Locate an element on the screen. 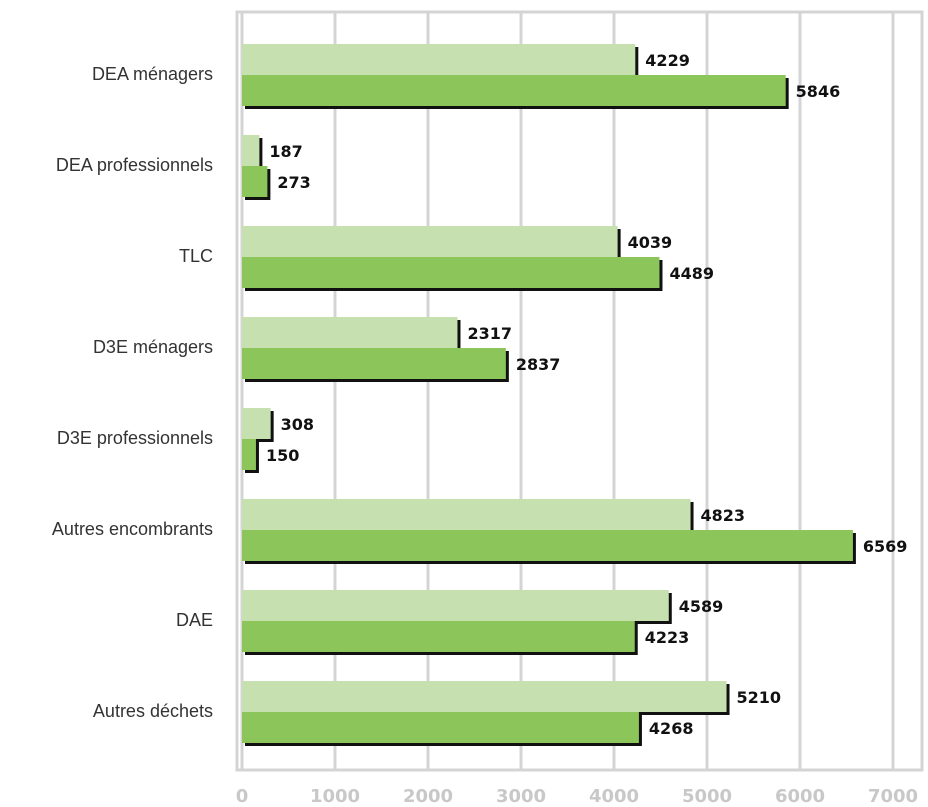 This screenshot has height=807, width=928. data-label: 273 is located at coordinates (293, 182).